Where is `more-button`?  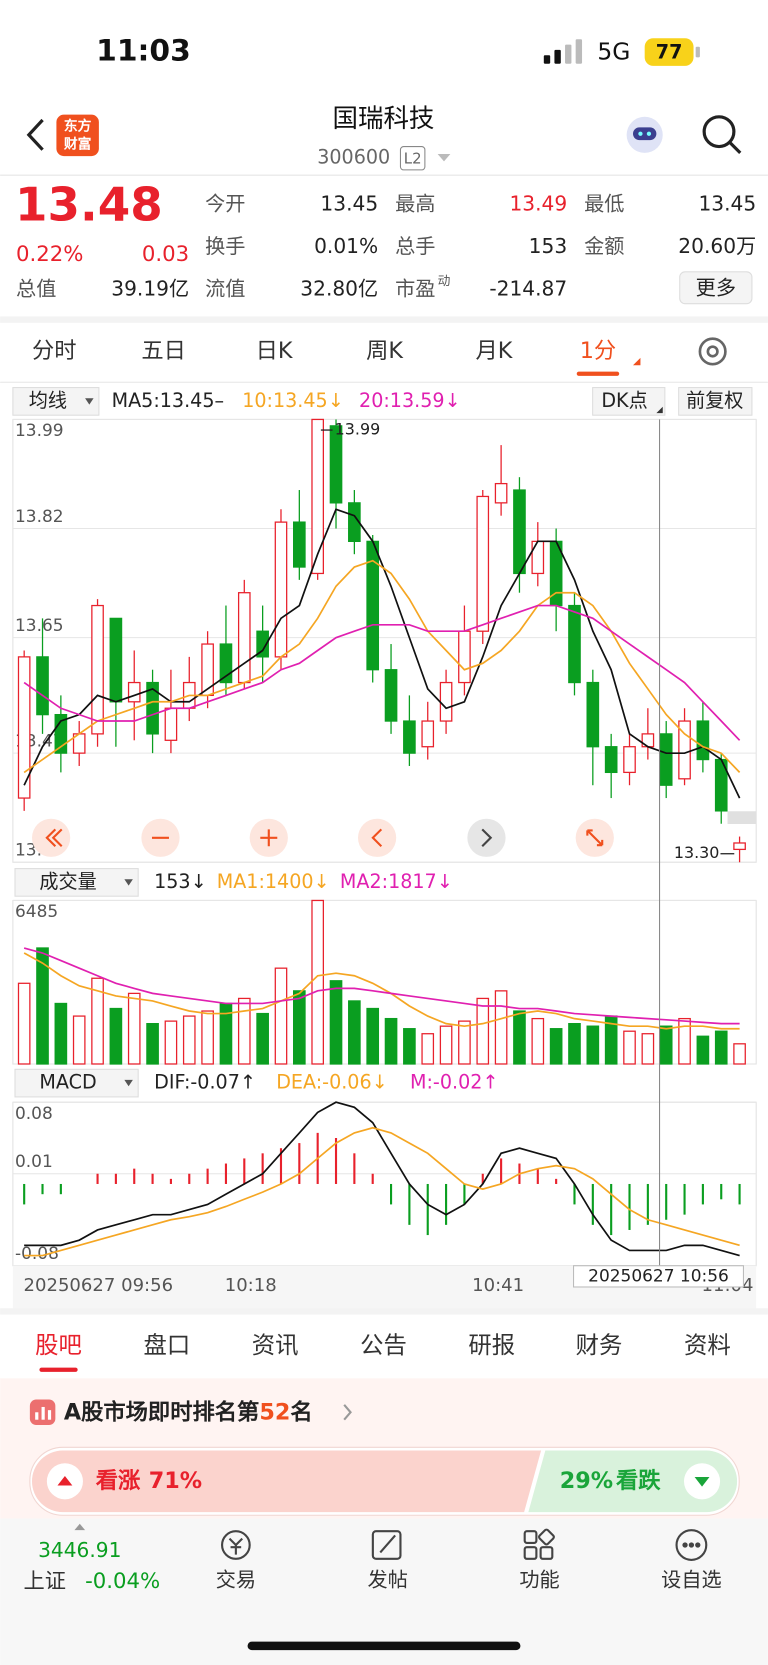 more-button is located at coordinates (716, 288).